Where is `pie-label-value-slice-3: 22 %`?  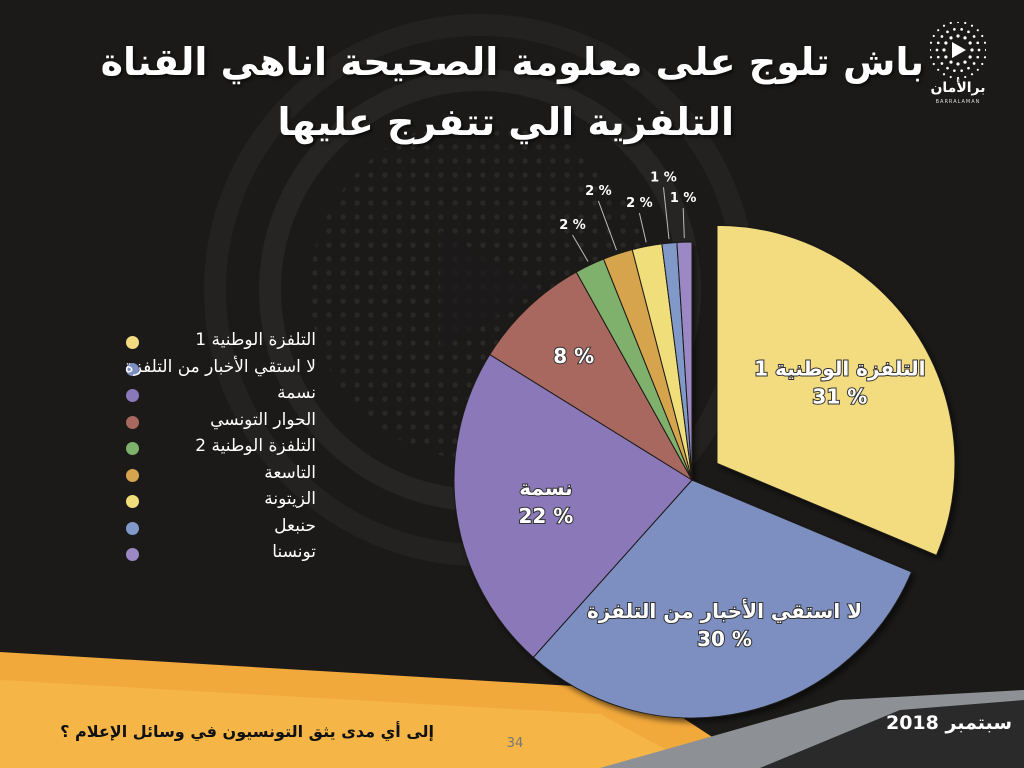 pie-label-value-slice-3: 22 % is located at coordinates (546, 516).